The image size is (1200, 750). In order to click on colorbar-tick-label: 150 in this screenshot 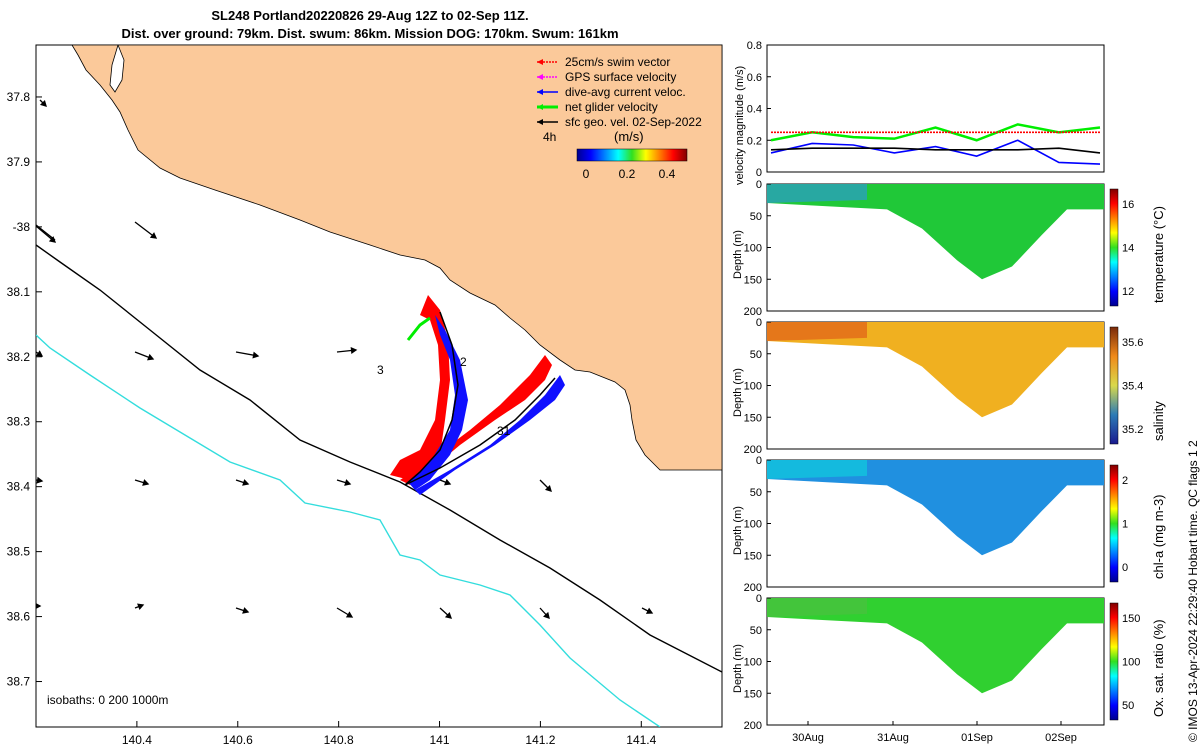, I will do `click(1131, 619)`.